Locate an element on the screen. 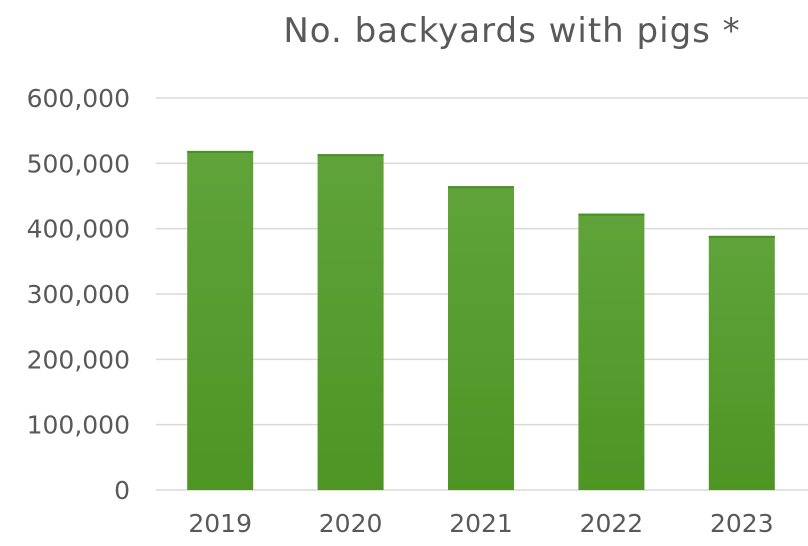 The height and width of the screenshot is (546, 808). y-tick-label: 400,000 is located at coordinates (78, 229).